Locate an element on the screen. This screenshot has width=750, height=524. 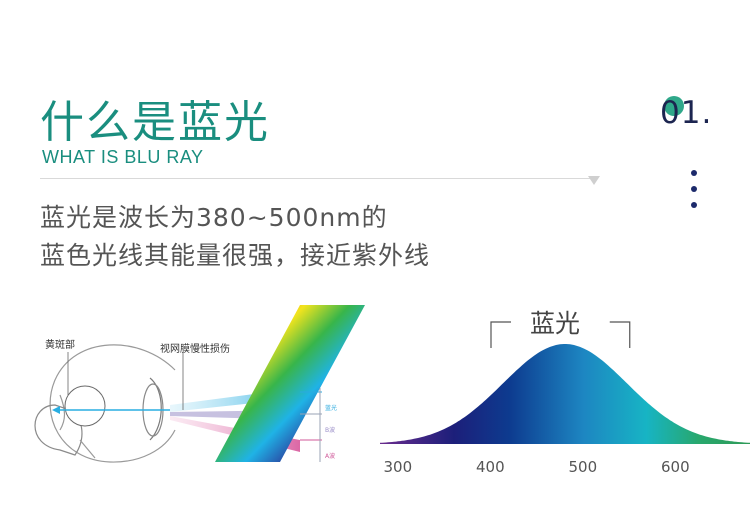
spectrum-bracket is located at coordinates (311, 425).